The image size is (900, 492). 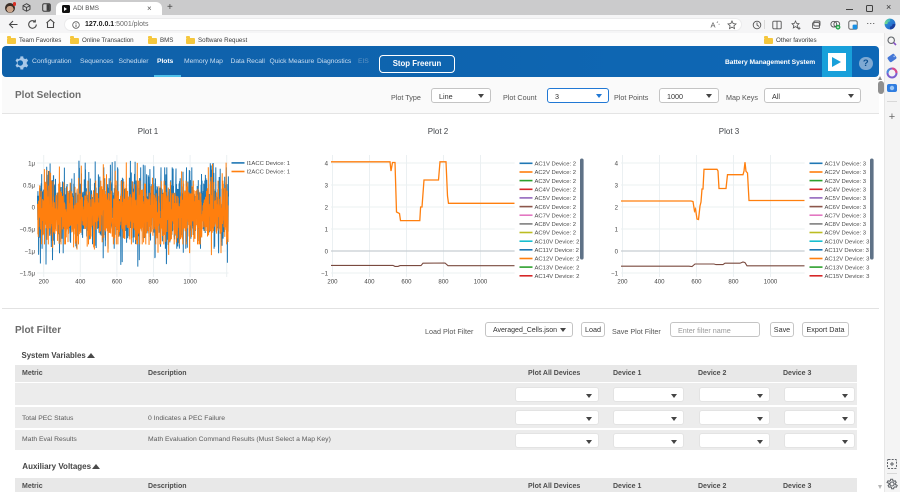 What do you see at coordinates (556, 208) in the screenshot?
I see `svg-text: AC6V Device: 2` at bounding box center [556, 208].